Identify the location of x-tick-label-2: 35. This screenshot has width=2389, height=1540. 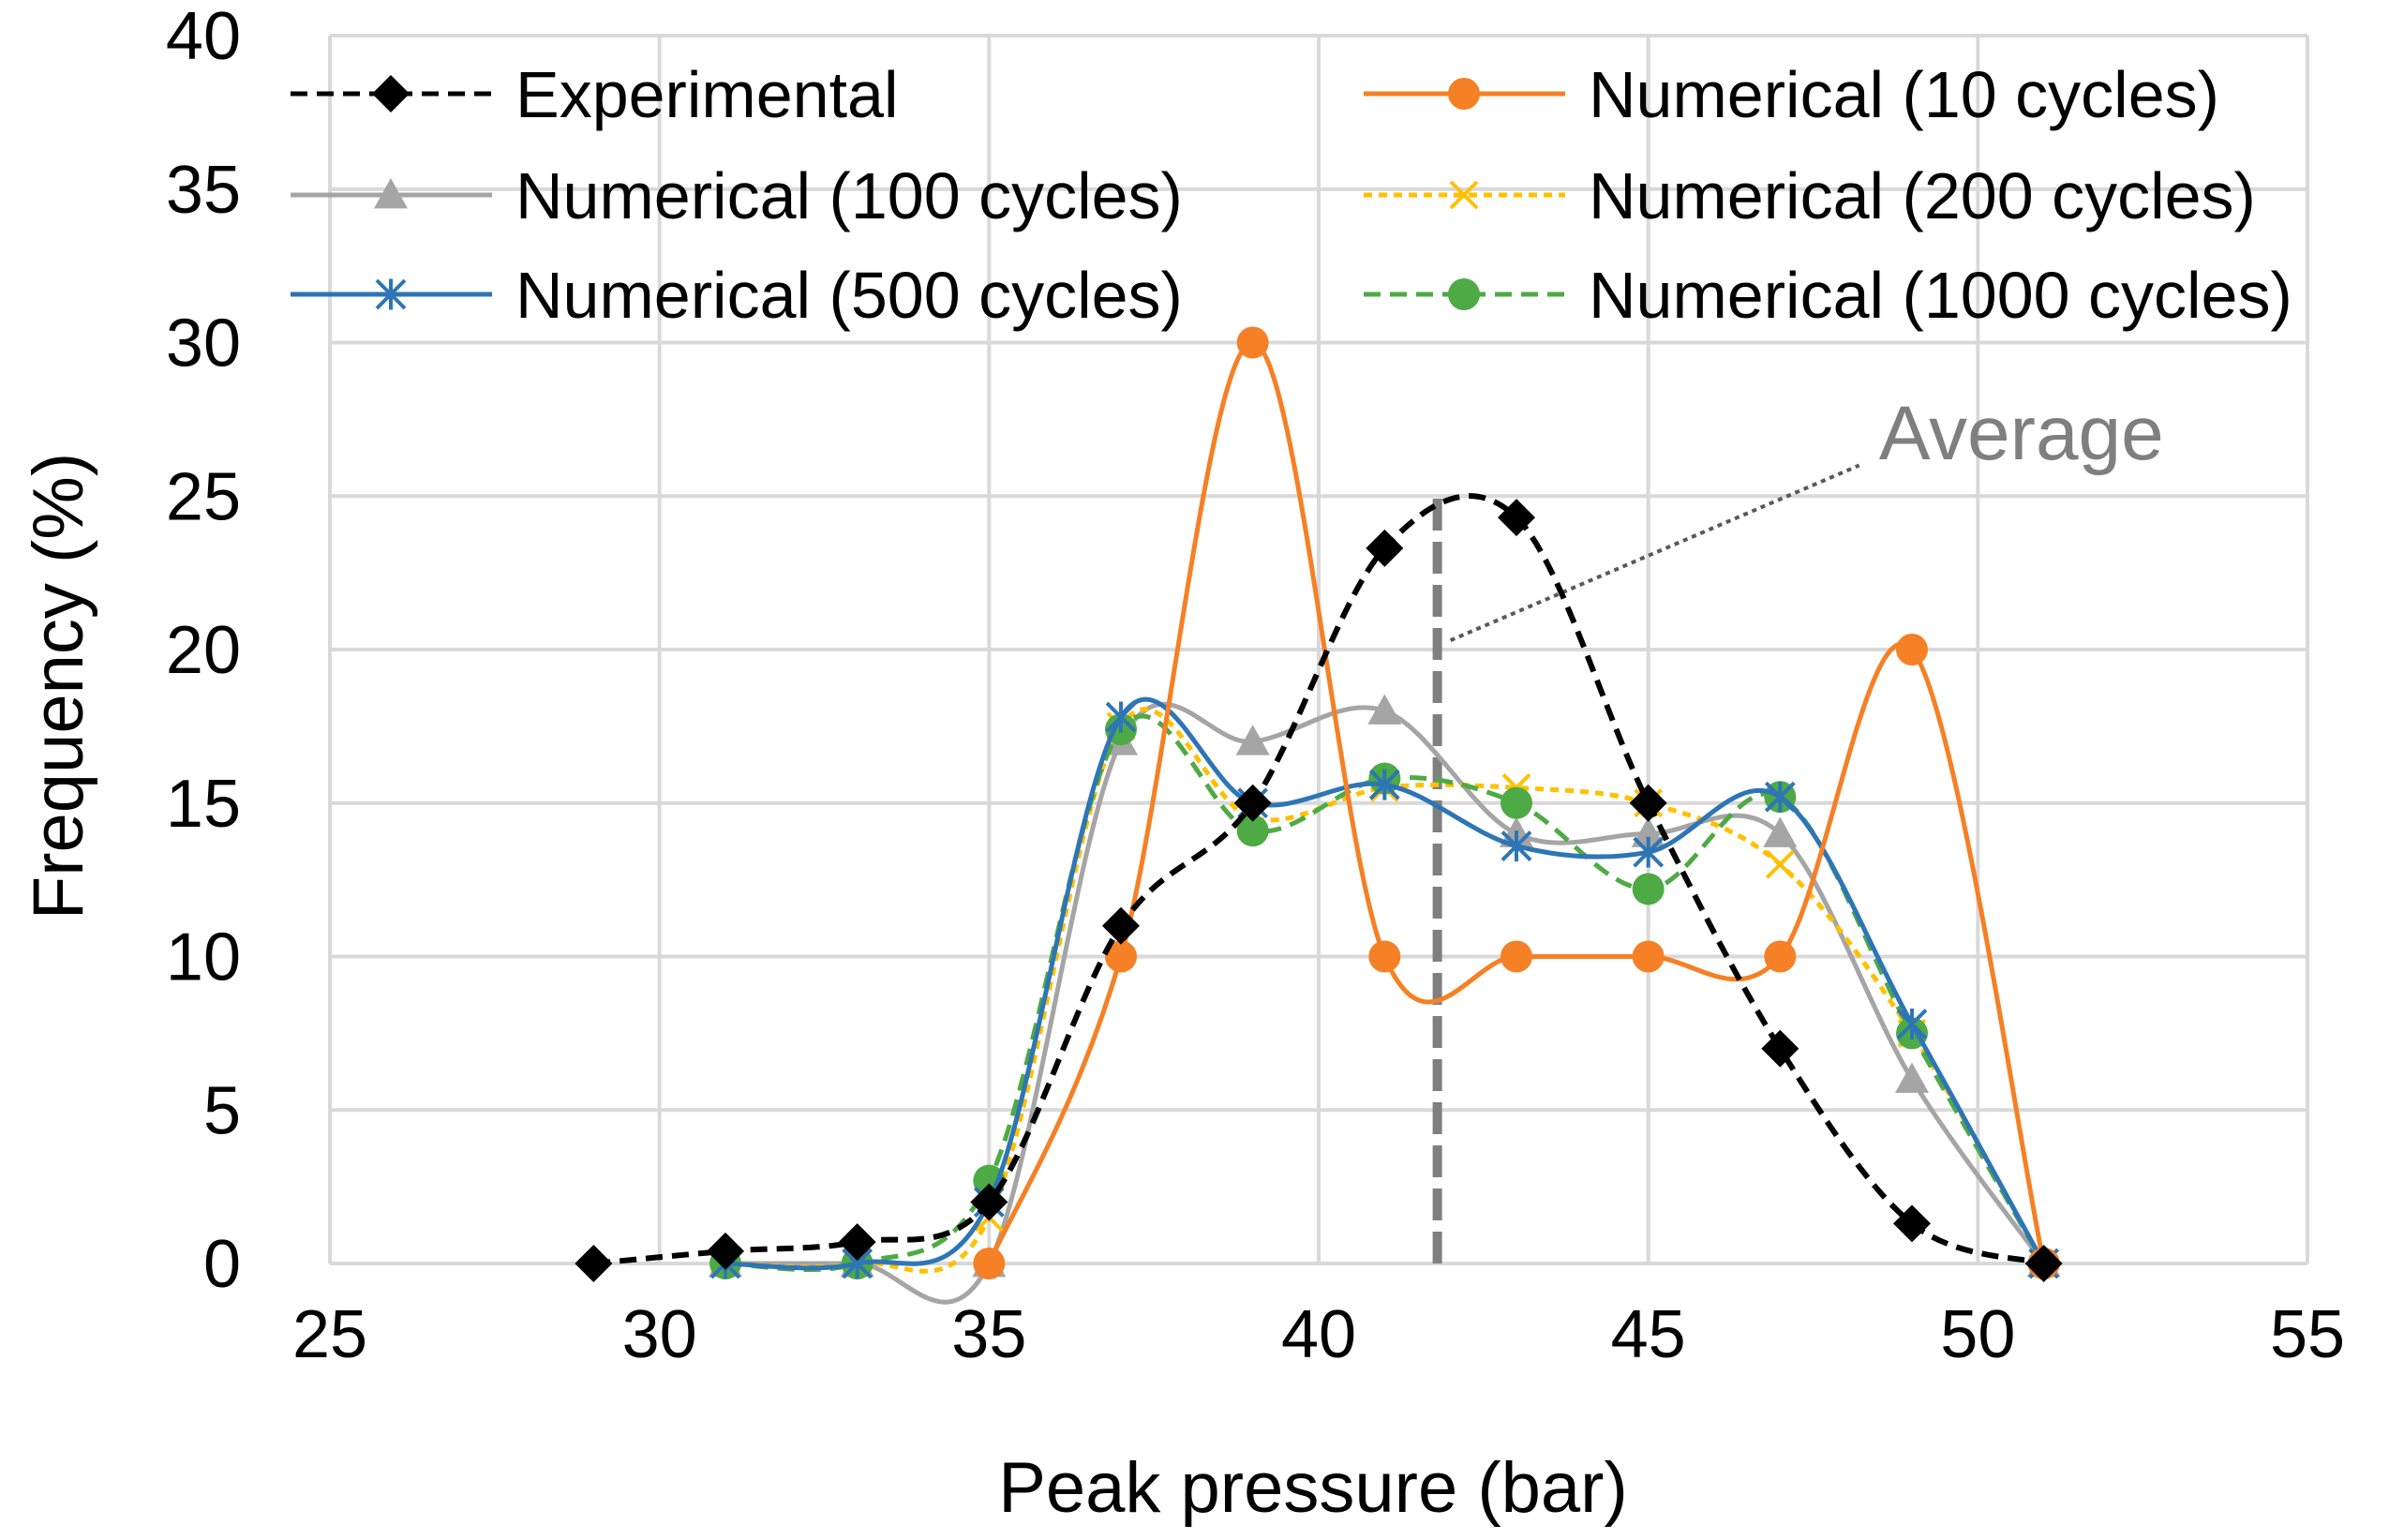
(989, 1334).